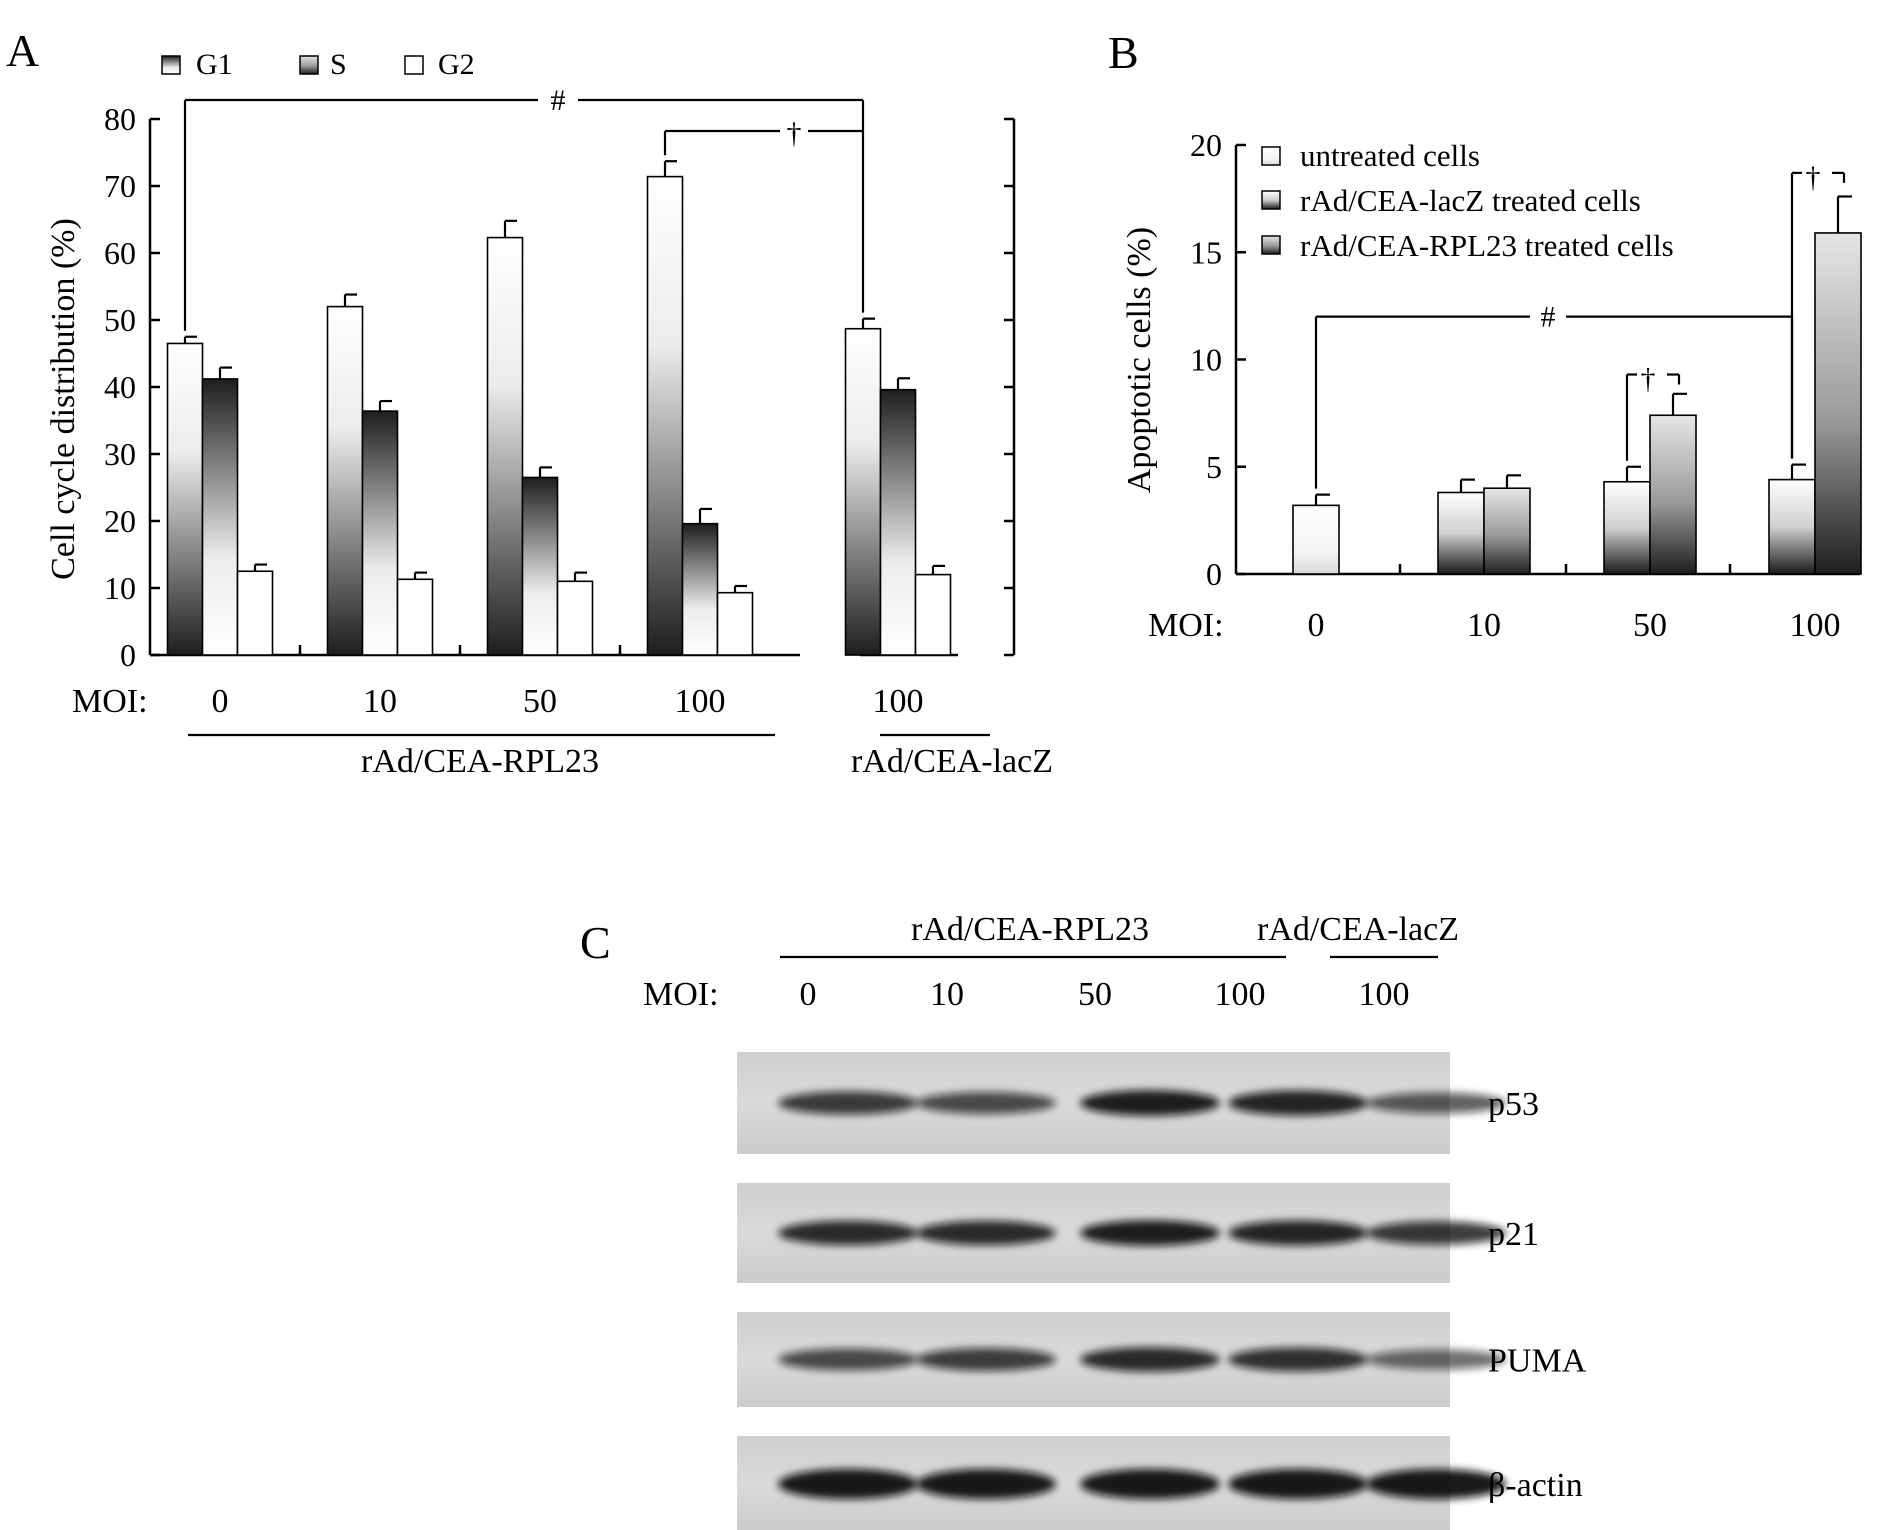 The height and width of the screenshot is (1530, 1904). I want to click on panel-a-y-axis-label: Cell cycle distribution (%), so click(63, 399).